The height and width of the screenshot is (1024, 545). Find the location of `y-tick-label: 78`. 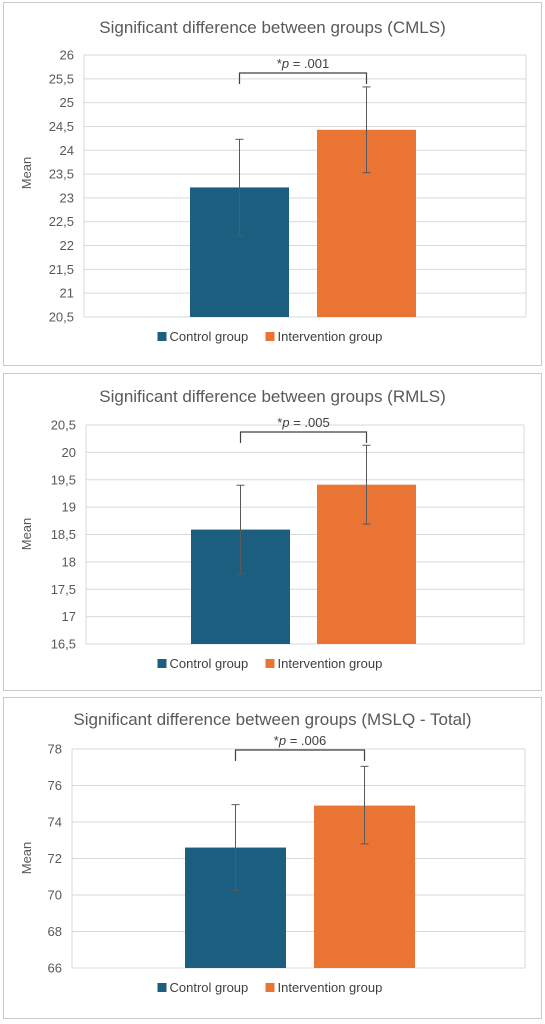

y-tick-label: 78 is located at coordinates (55, 749).